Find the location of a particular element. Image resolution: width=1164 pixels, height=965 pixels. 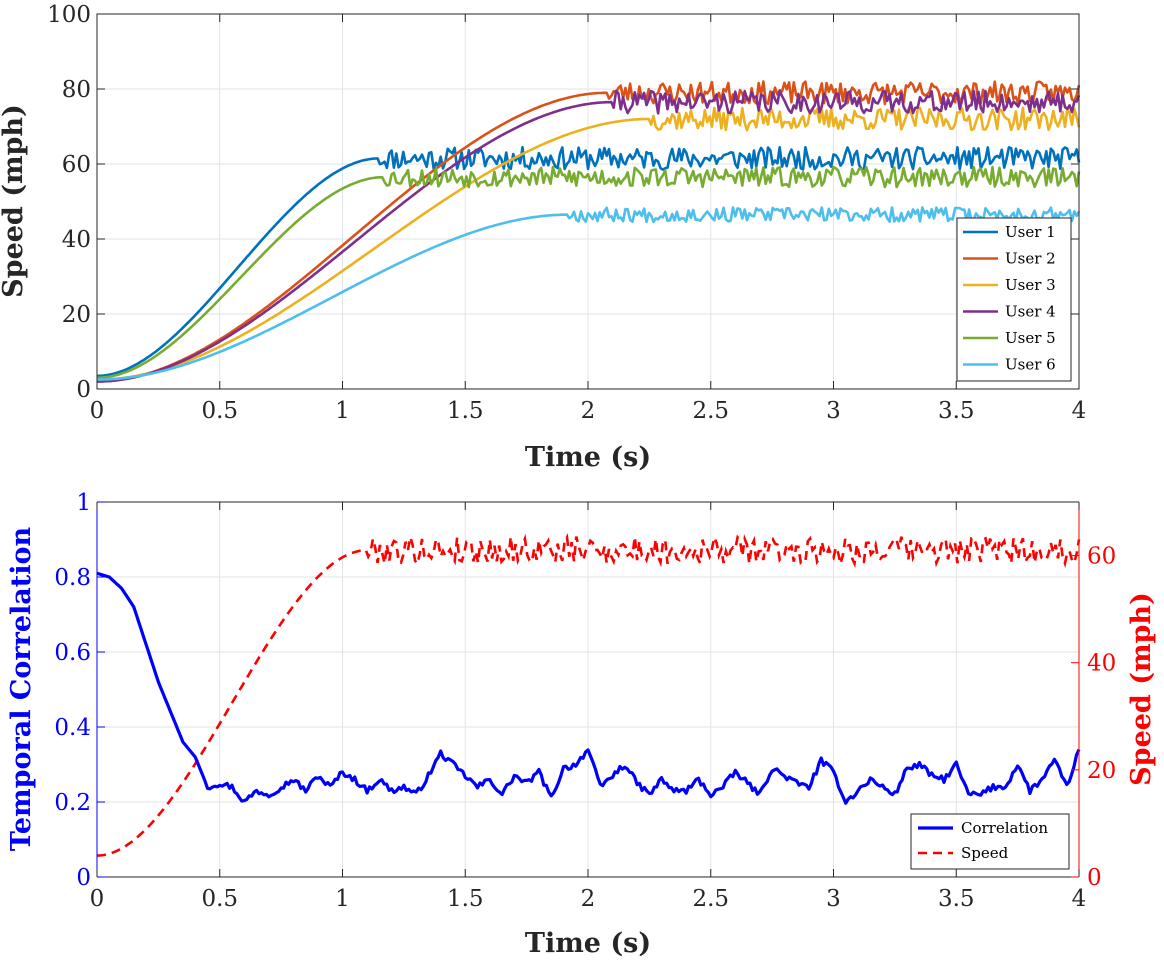

bottom-right-y-tick-label: 60 is located at coordinates (1101, 557).